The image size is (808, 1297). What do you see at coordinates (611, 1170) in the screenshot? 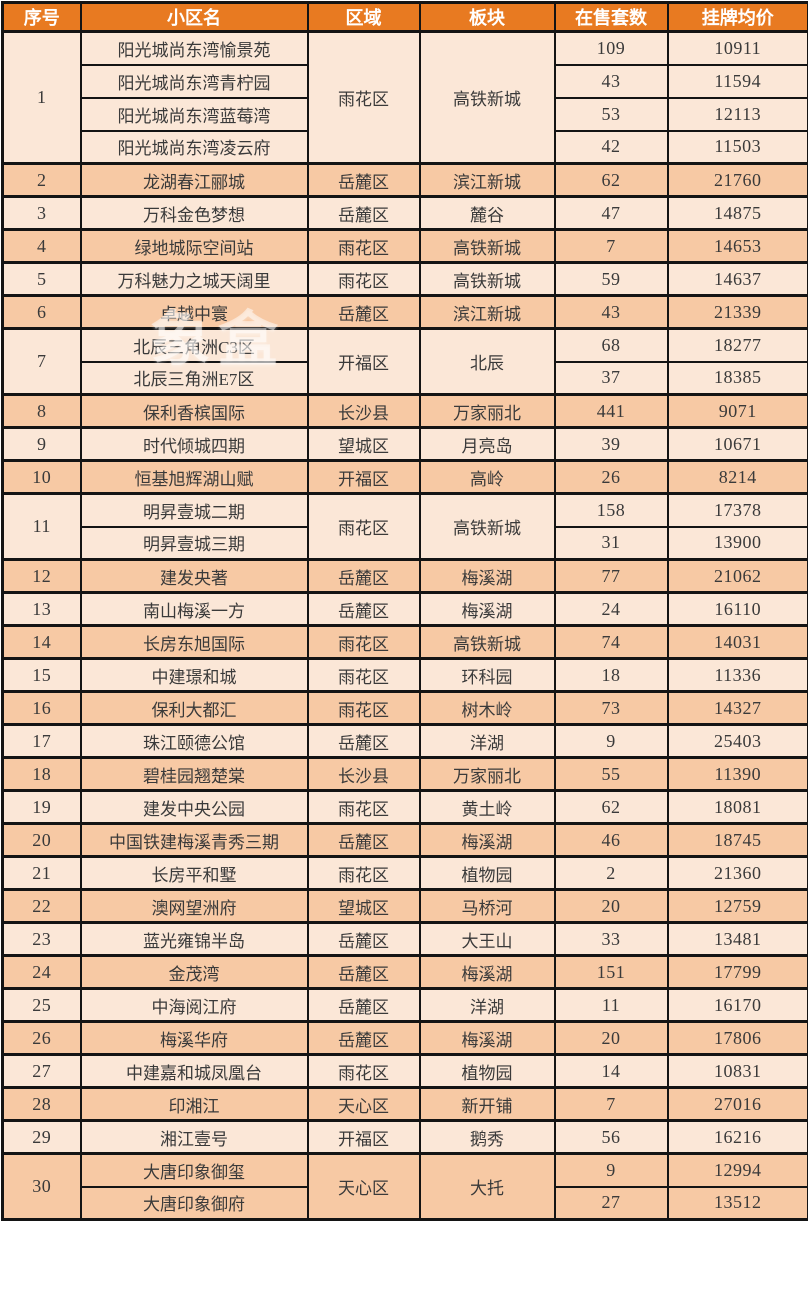
I see `units-count-cell: 9` at bounding box center [611, 1170].